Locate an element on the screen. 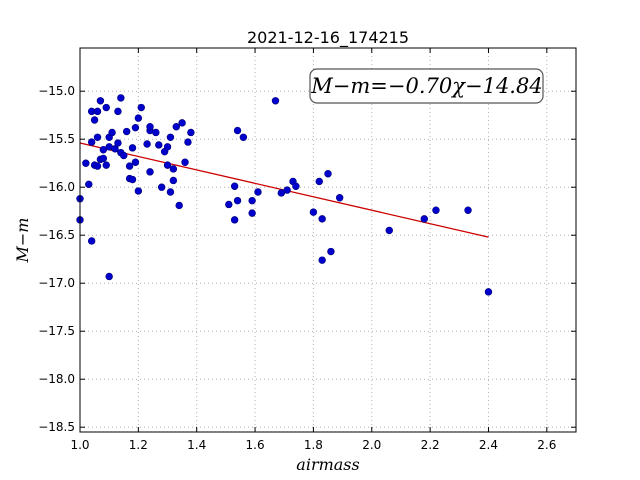 The height and width of the screenshot is (480, 640). y-tick-label: −16.5 is located at coordinates (56, 235).